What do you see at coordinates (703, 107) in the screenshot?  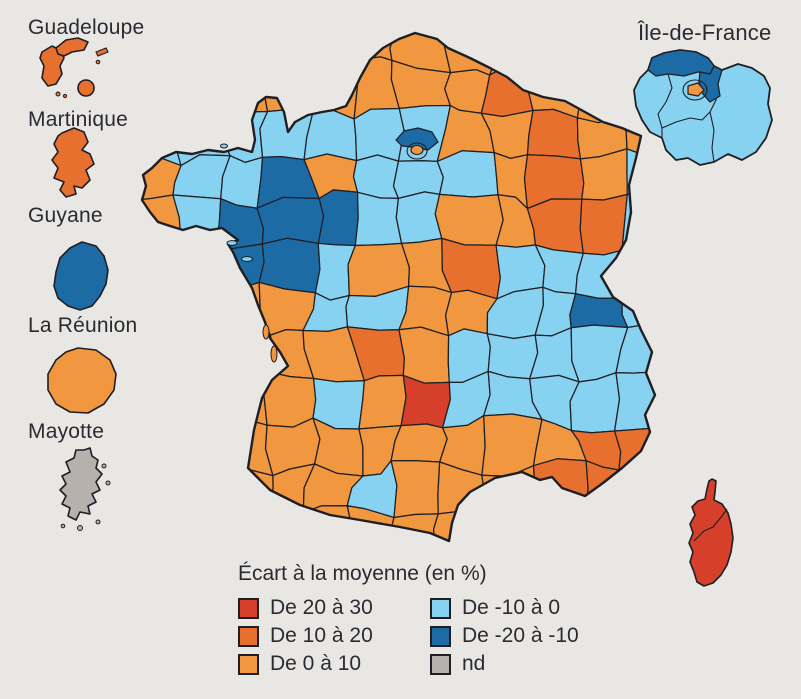 I see `inset-ile-de-france` at bounding box center [703, 107].